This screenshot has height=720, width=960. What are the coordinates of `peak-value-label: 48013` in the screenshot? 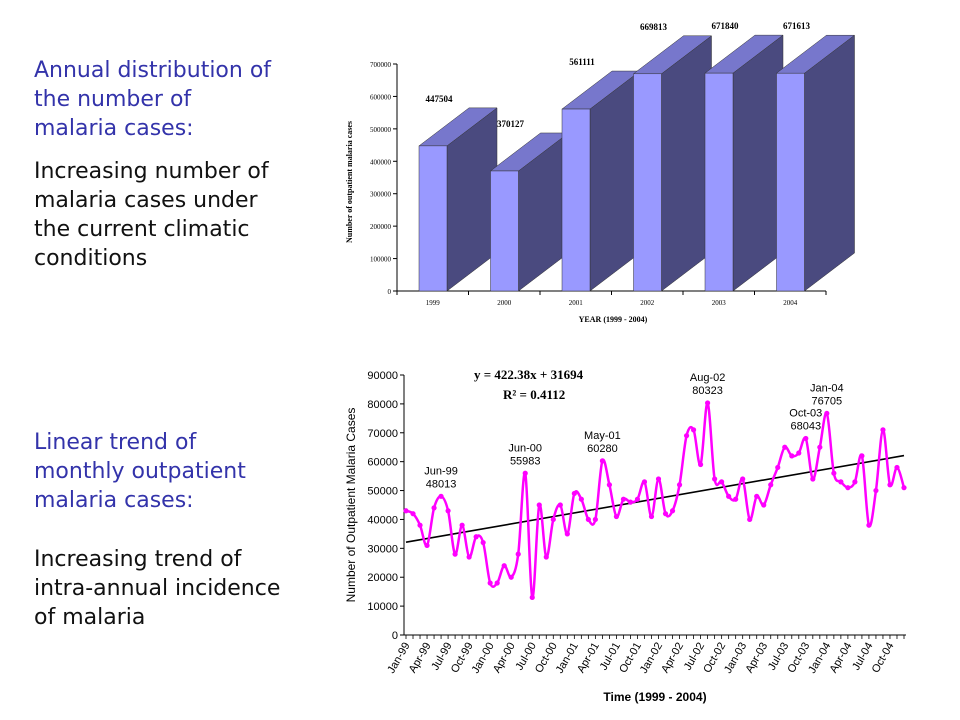 It's located at (441, 484).